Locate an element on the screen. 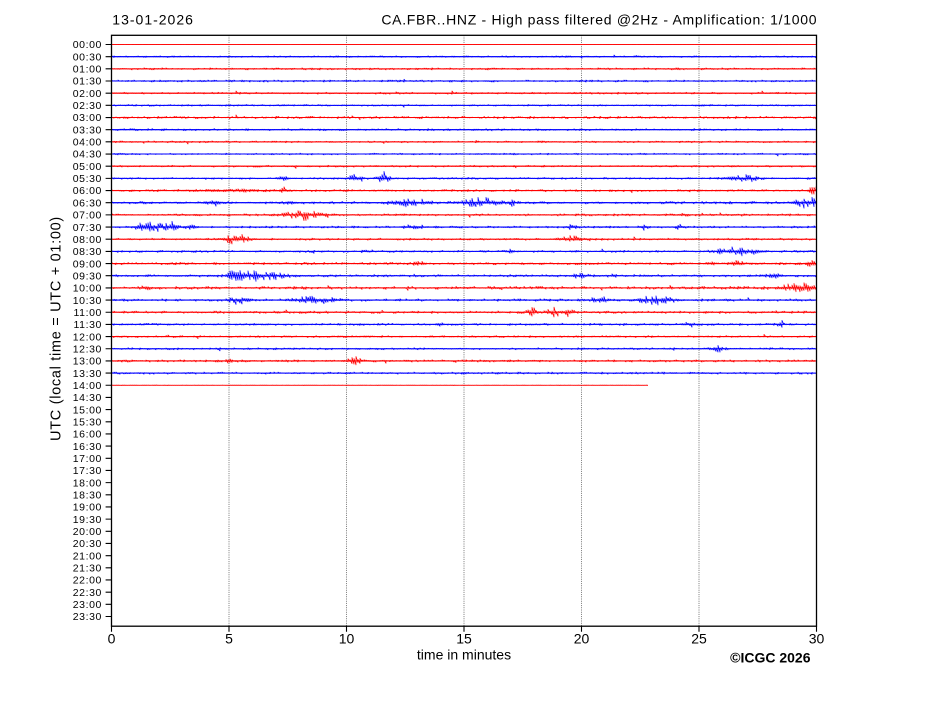 The height and width of the screenshot is (701, 927). svg-text: 21:00 is located at coordinates (87, 556).